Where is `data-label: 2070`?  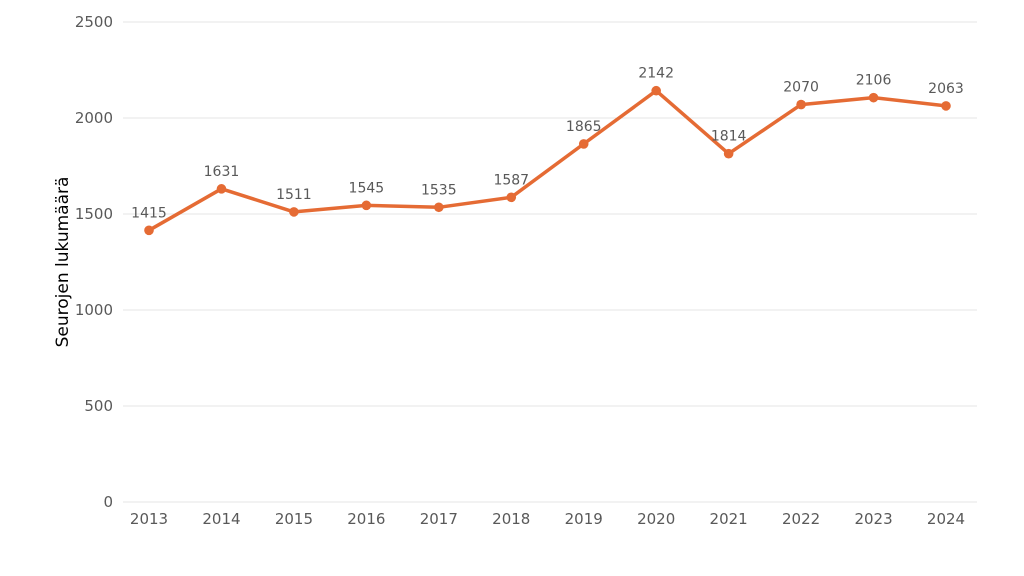 data-label: 2070 is located at coordinates (801, 88).